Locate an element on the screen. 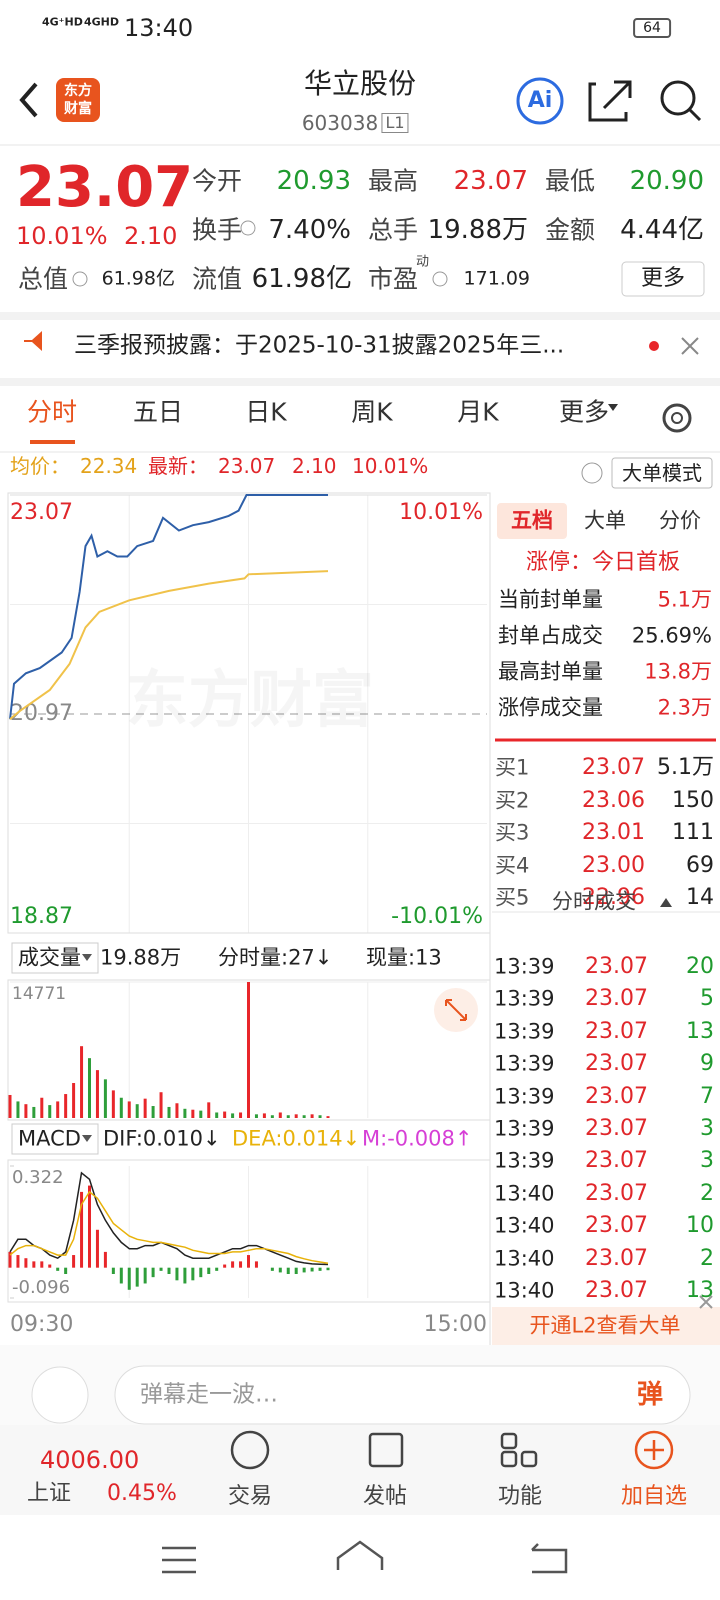 This screenshot has height=1600, width=720. home-key is located at coordinates (360, 1555).